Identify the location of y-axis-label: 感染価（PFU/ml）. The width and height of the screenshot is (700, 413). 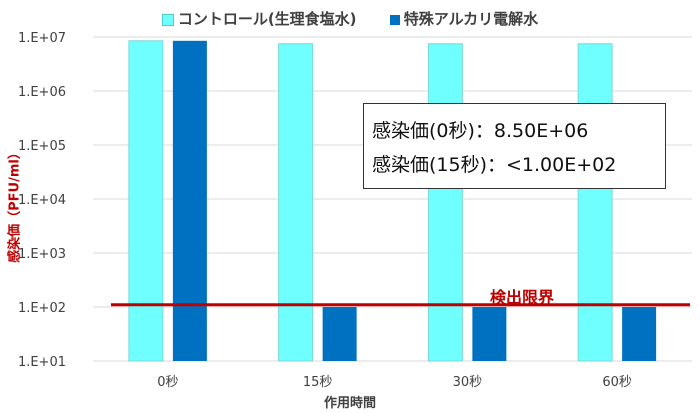
(15, 204).